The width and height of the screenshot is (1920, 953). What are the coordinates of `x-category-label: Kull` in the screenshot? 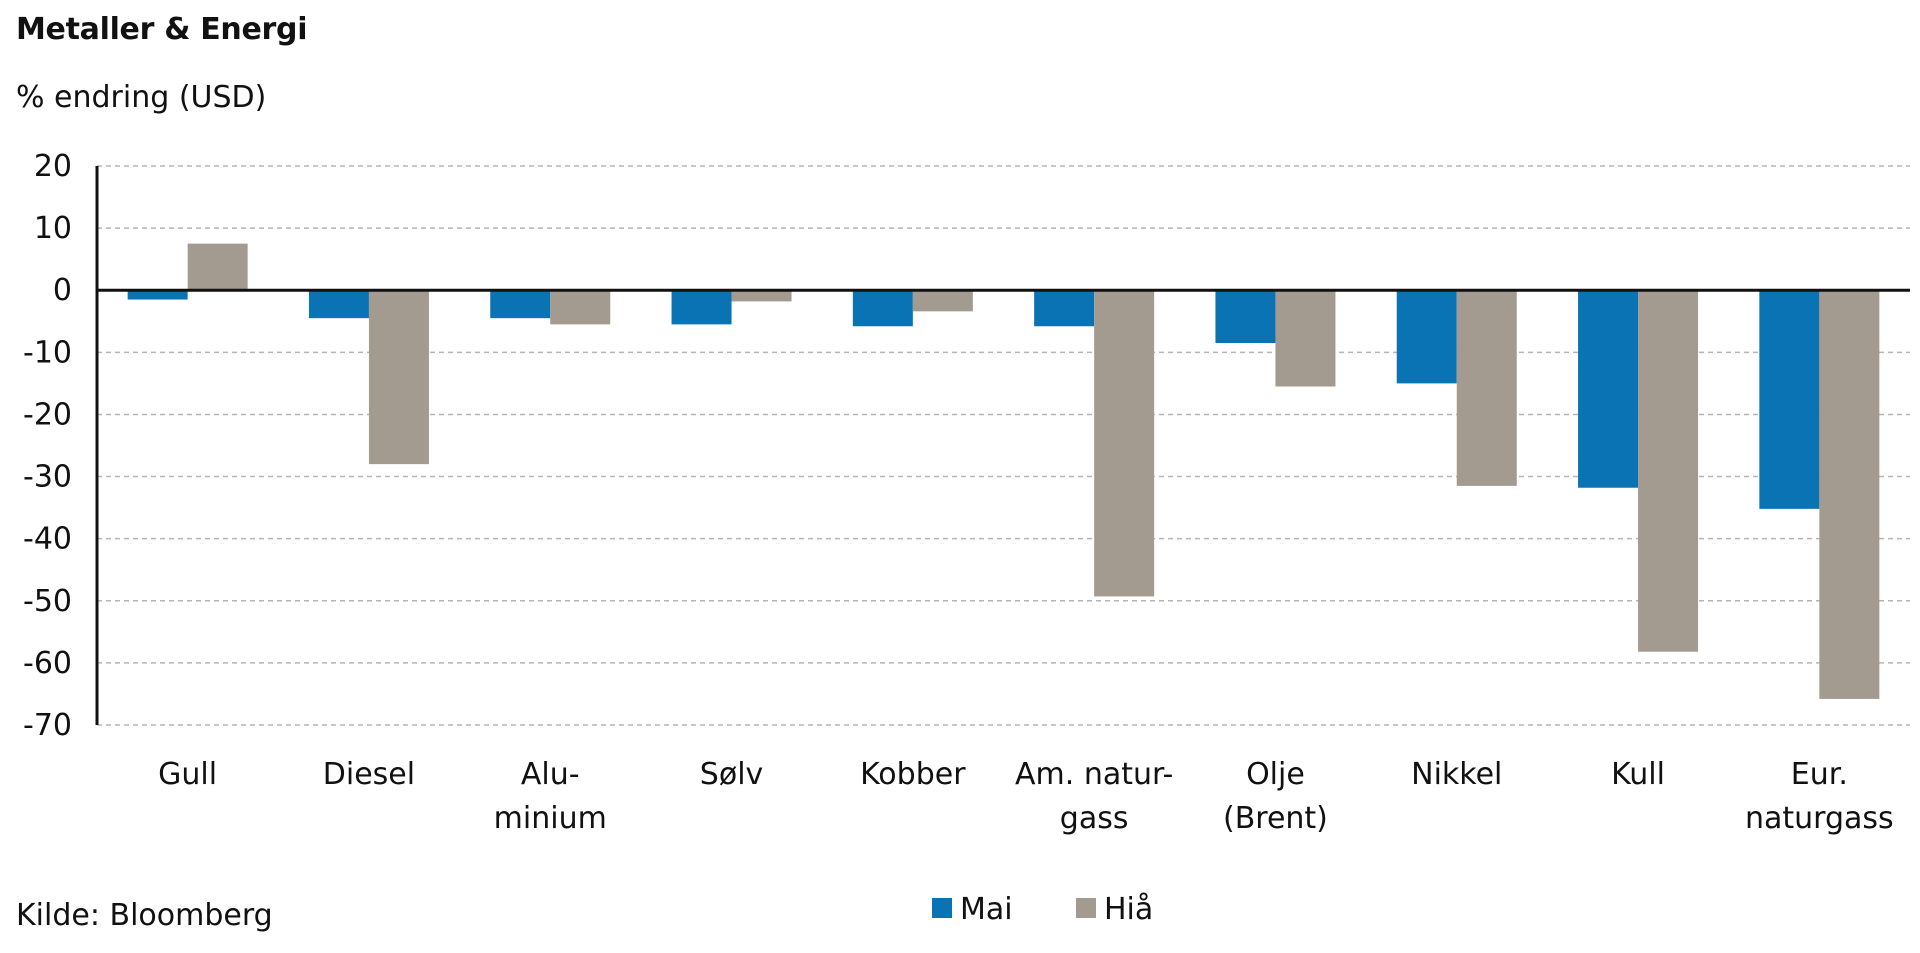 It's located at (1638, 774).